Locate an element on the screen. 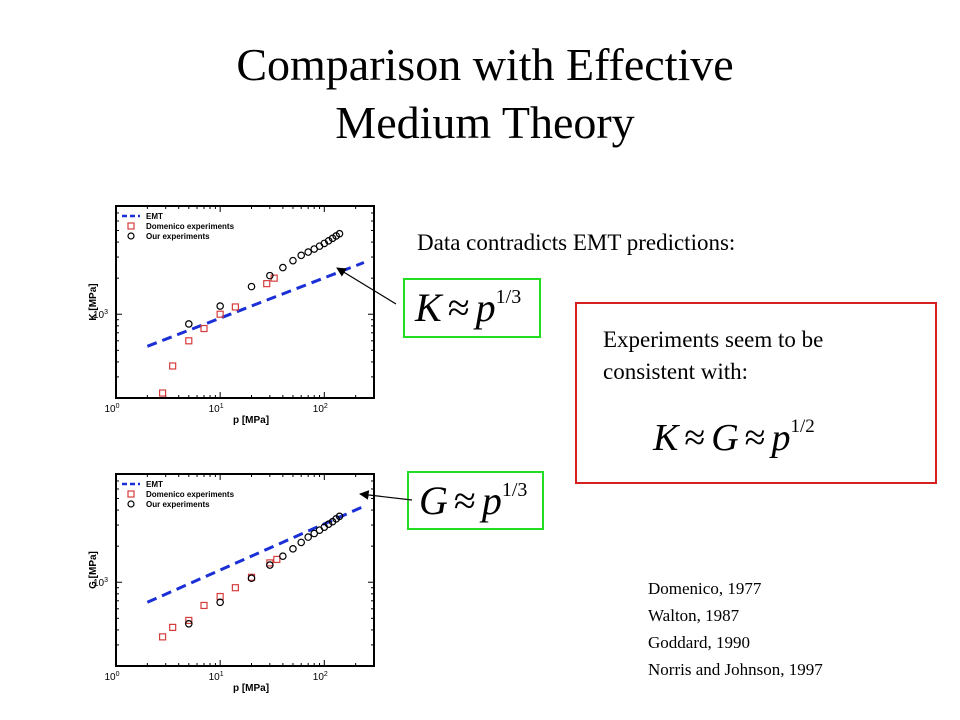  consistent-line-2: consistent with: is located at coordinates (676, 371).